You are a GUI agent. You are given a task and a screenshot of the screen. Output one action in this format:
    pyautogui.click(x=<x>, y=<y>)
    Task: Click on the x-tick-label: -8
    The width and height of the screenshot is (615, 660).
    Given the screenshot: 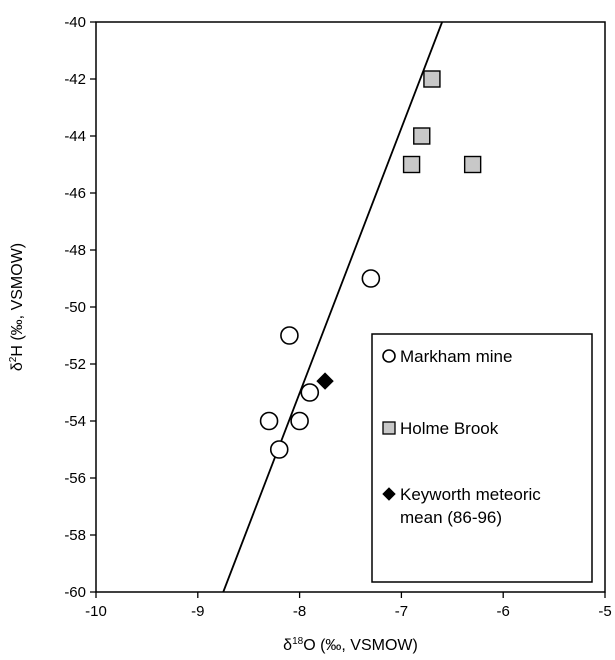 What is the action you would take?
    pyautogui.click(x=299, y=611)
    